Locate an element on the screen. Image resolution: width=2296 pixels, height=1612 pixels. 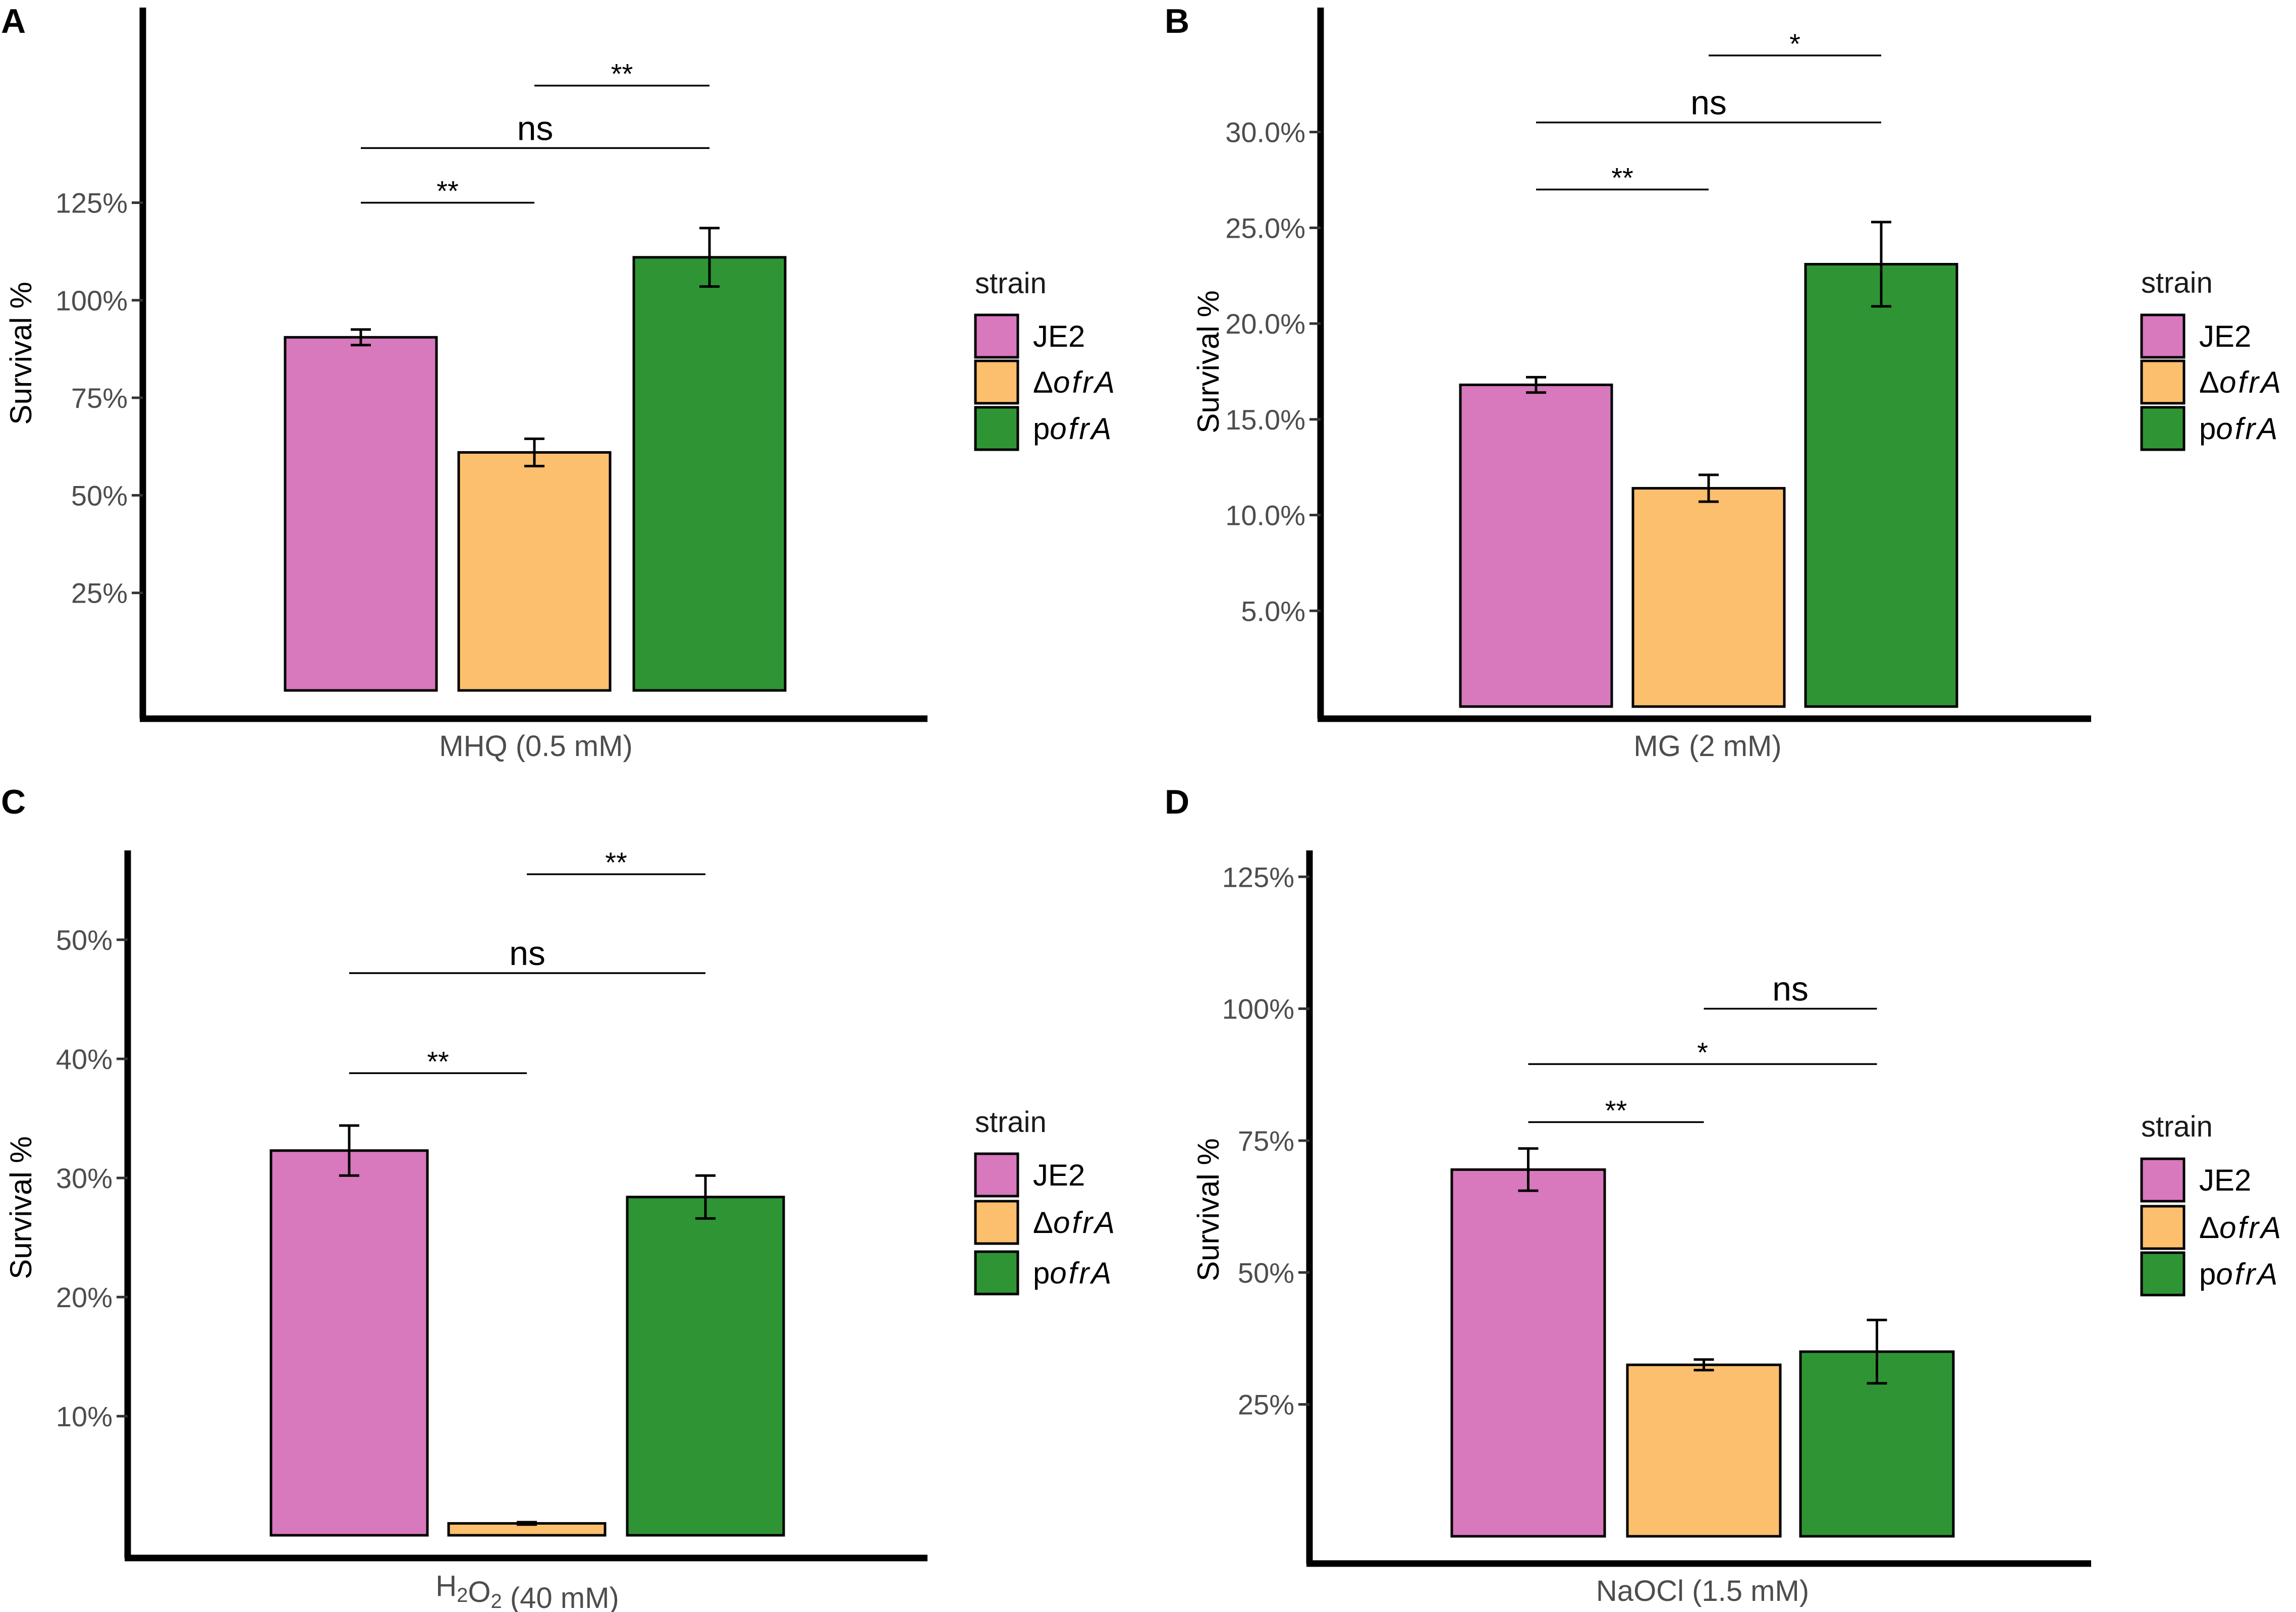
panel-c-y-title: Survival % is located at coordinates (21, 1208).